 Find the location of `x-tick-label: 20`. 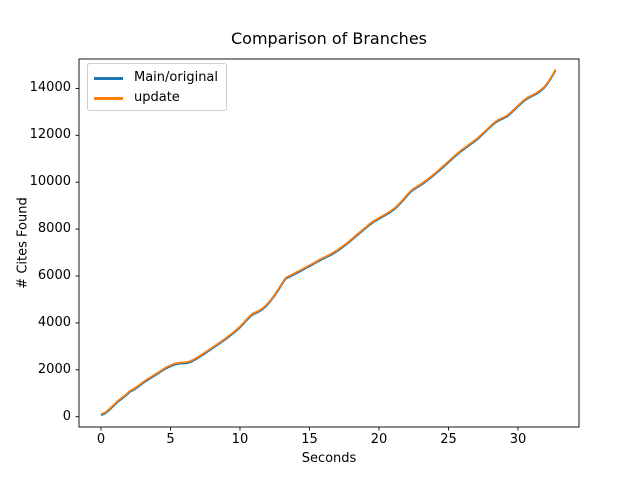

x-tick-label: 20 is located at coordinates (379, 439).